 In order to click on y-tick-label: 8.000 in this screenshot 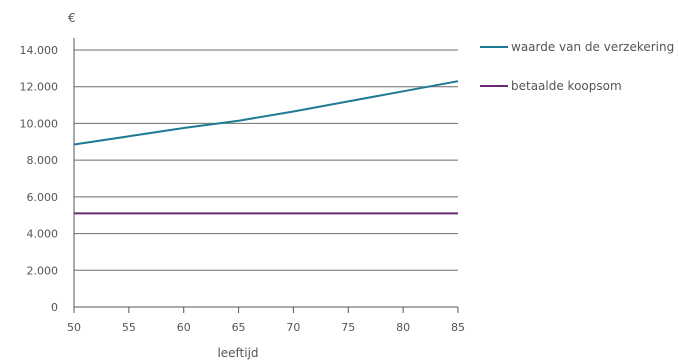, I will do `click(43, 160)`.